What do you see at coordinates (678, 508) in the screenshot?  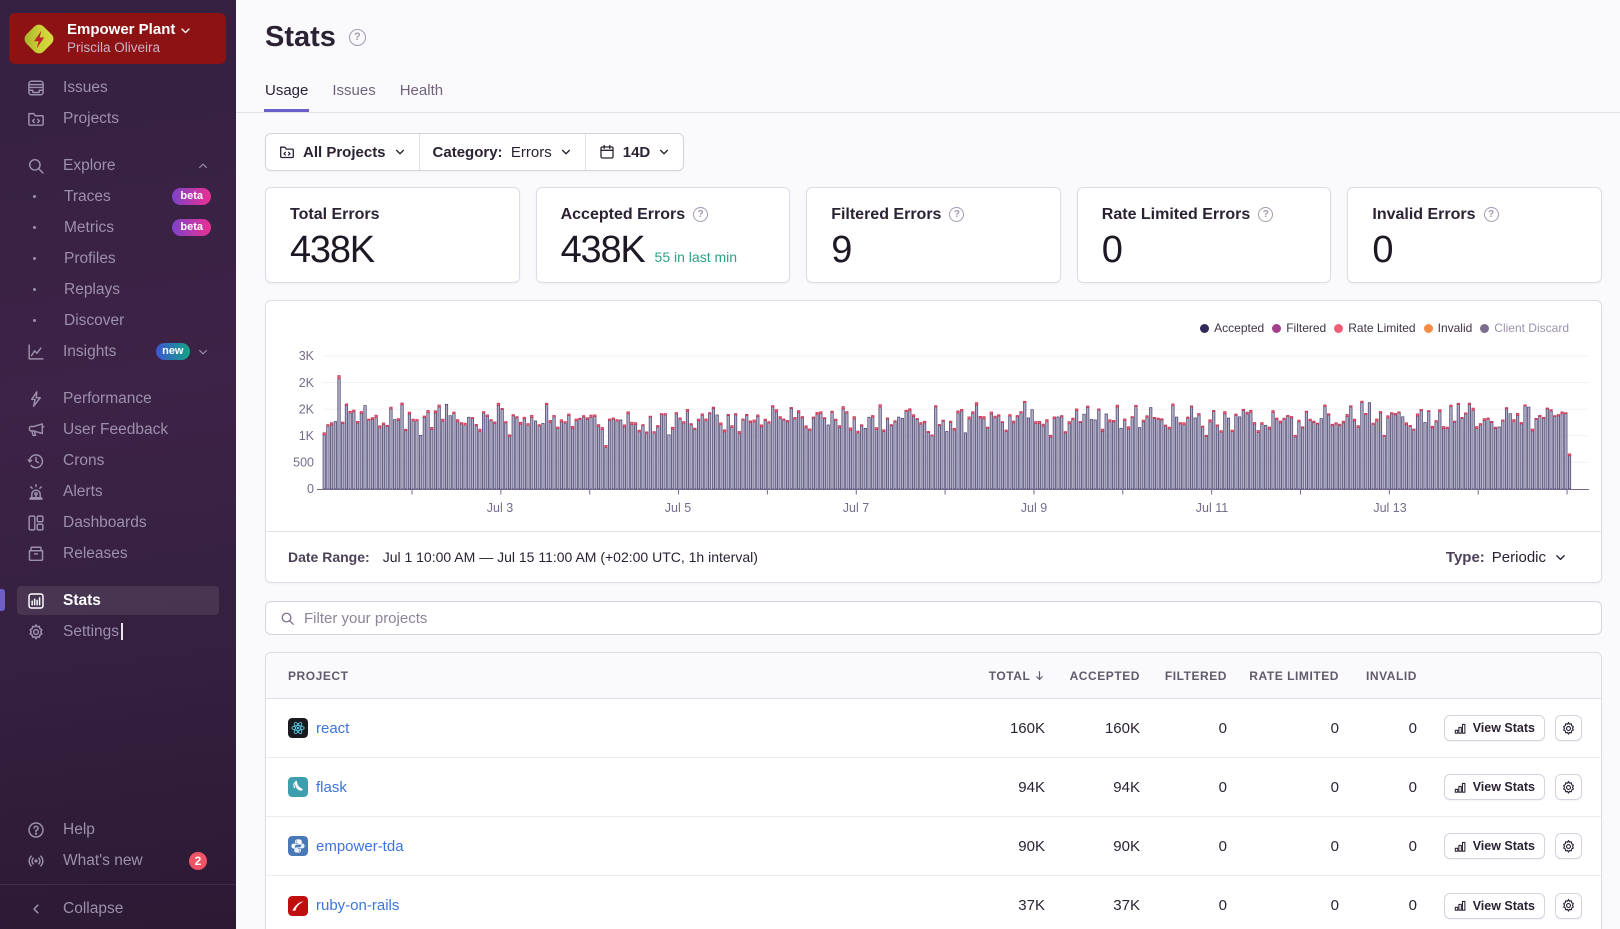 I see `svg-text: Jul 5` at bounding box center [678, 508].